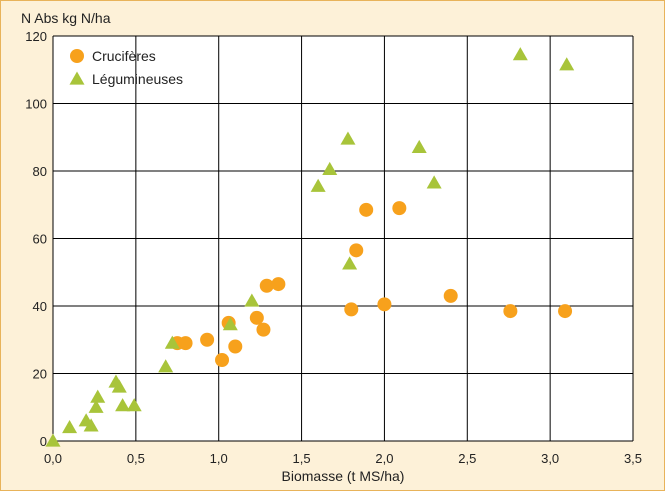 This screenshot has height=491, width=665. I want to click on y-tick-label: 20, so click(40, 374).